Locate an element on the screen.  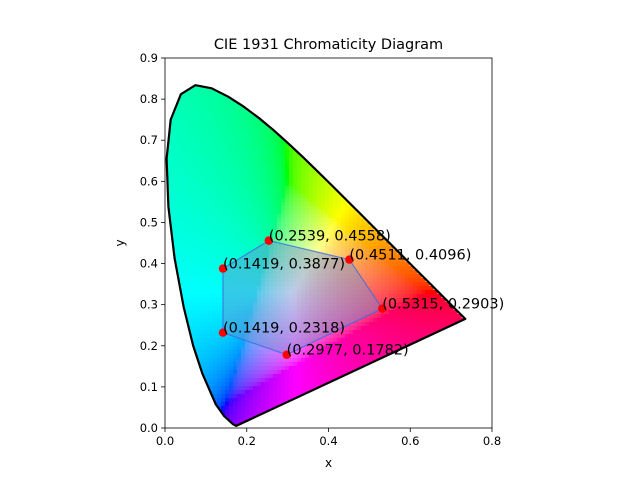
y-tick-label: 0.3 is located at coordinates (149, 305).